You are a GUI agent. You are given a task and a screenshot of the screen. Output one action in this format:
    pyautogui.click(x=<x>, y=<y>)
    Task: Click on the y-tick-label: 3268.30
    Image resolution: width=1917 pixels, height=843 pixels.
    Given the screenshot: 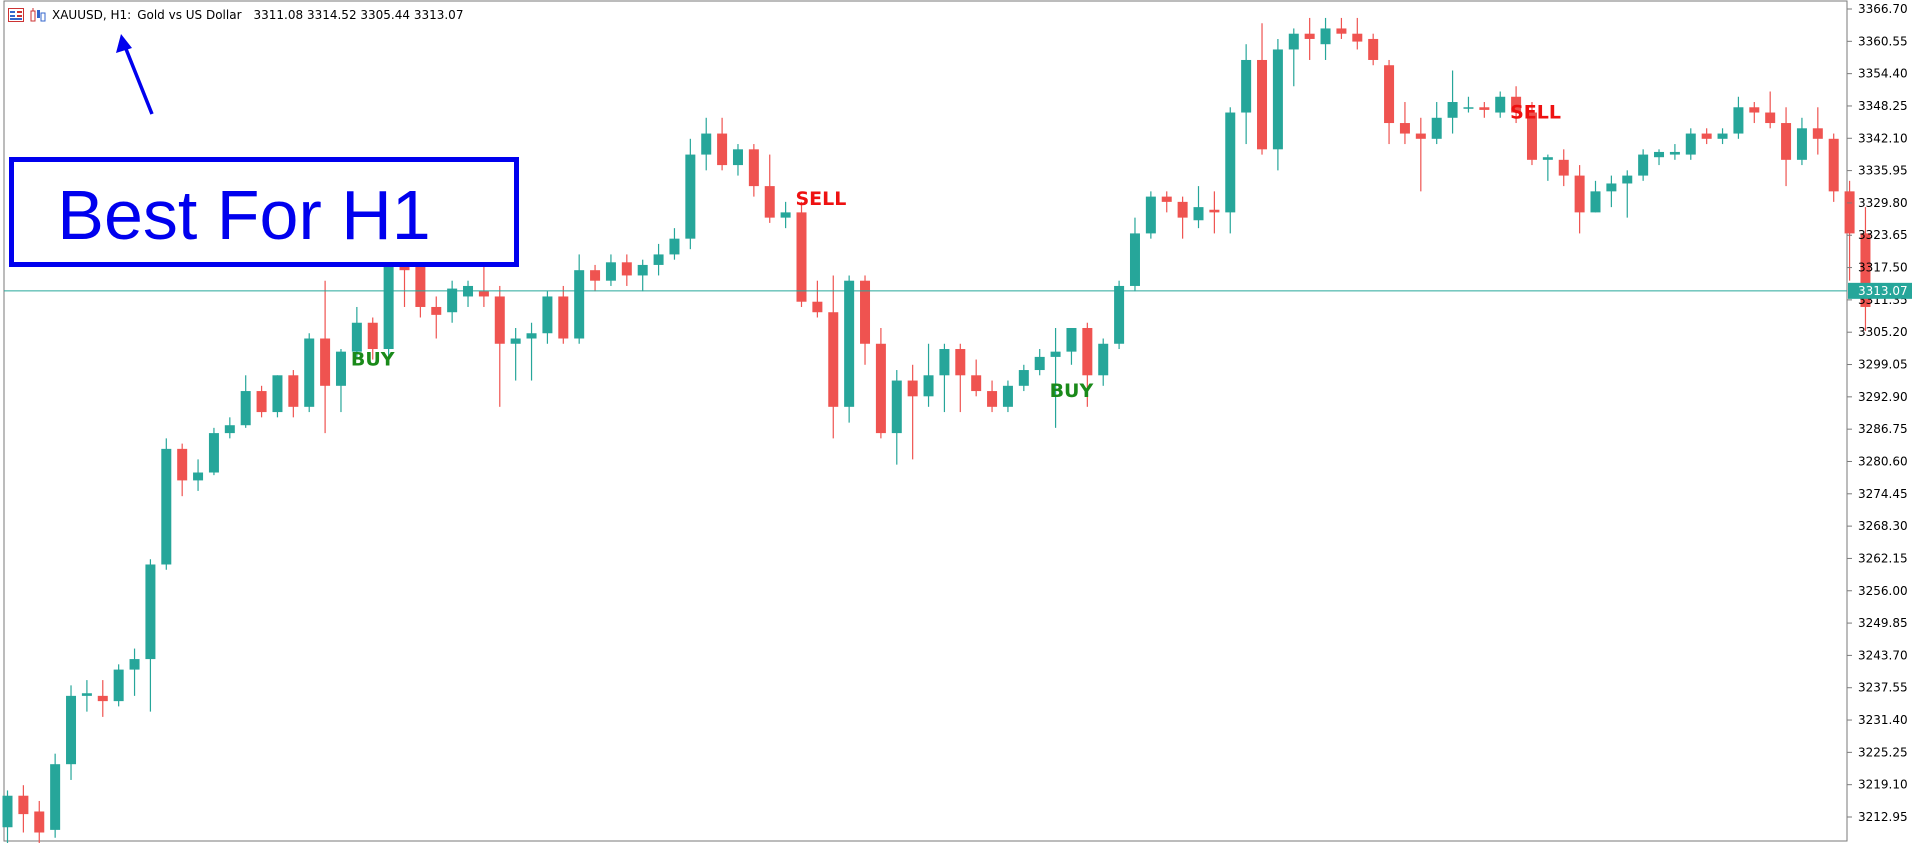 What is the action you would take?
    pyautogui.click(x=1883, y=526)
    